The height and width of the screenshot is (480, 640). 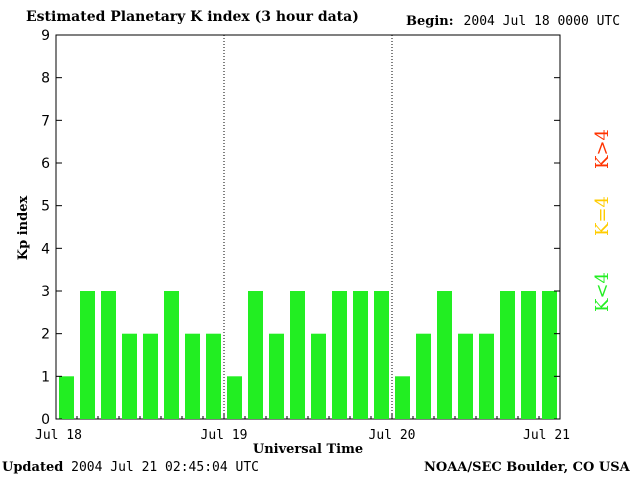 What do you see at coordinates (430, 21) in the screenshot?
I see `begin-label: Begin:` at bounding box center [430, 21].